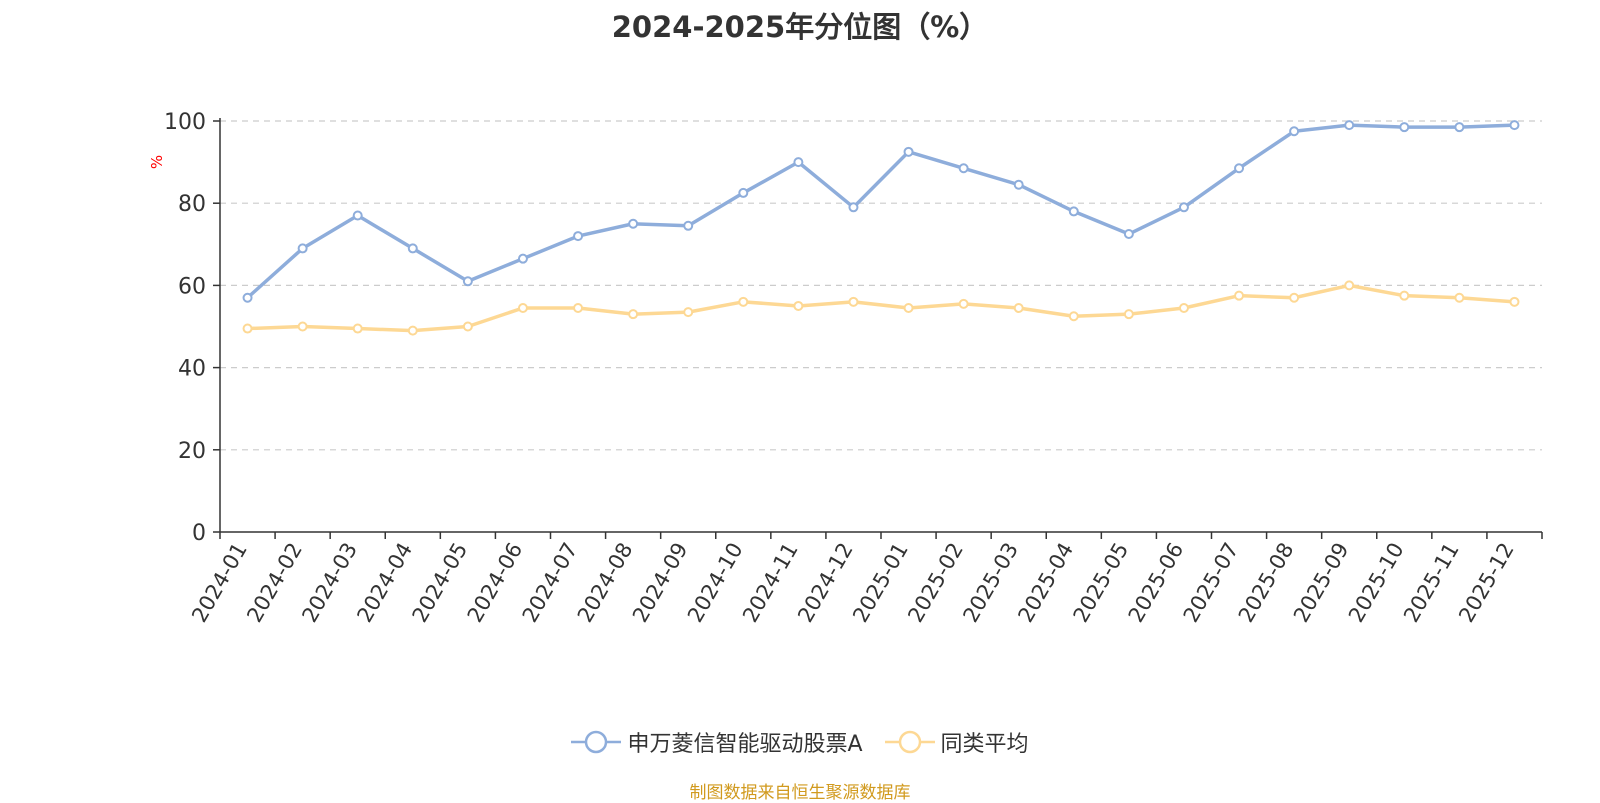 The width and height of the screenshot is (1600, 803). What do you see at coordinates (192, 286) in the screenshot?
I see `y-tick-label: 60` at bounding box center [192, 286].